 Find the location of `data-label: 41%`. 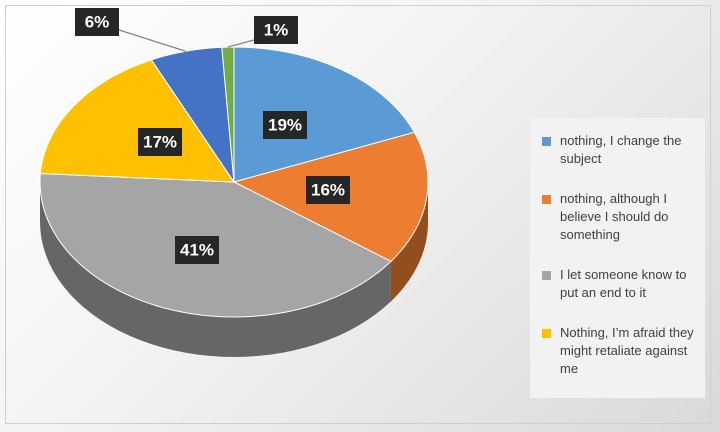

data-label: 41% is located at coordinates (197, 249).